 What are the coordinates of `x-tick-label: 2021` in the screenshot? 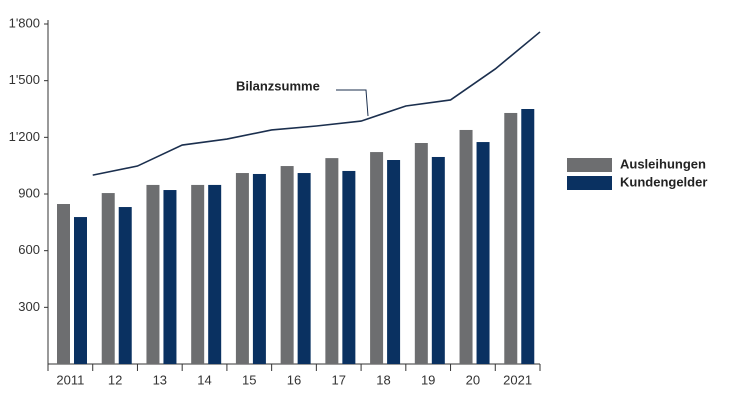 It's located at (517, 379).